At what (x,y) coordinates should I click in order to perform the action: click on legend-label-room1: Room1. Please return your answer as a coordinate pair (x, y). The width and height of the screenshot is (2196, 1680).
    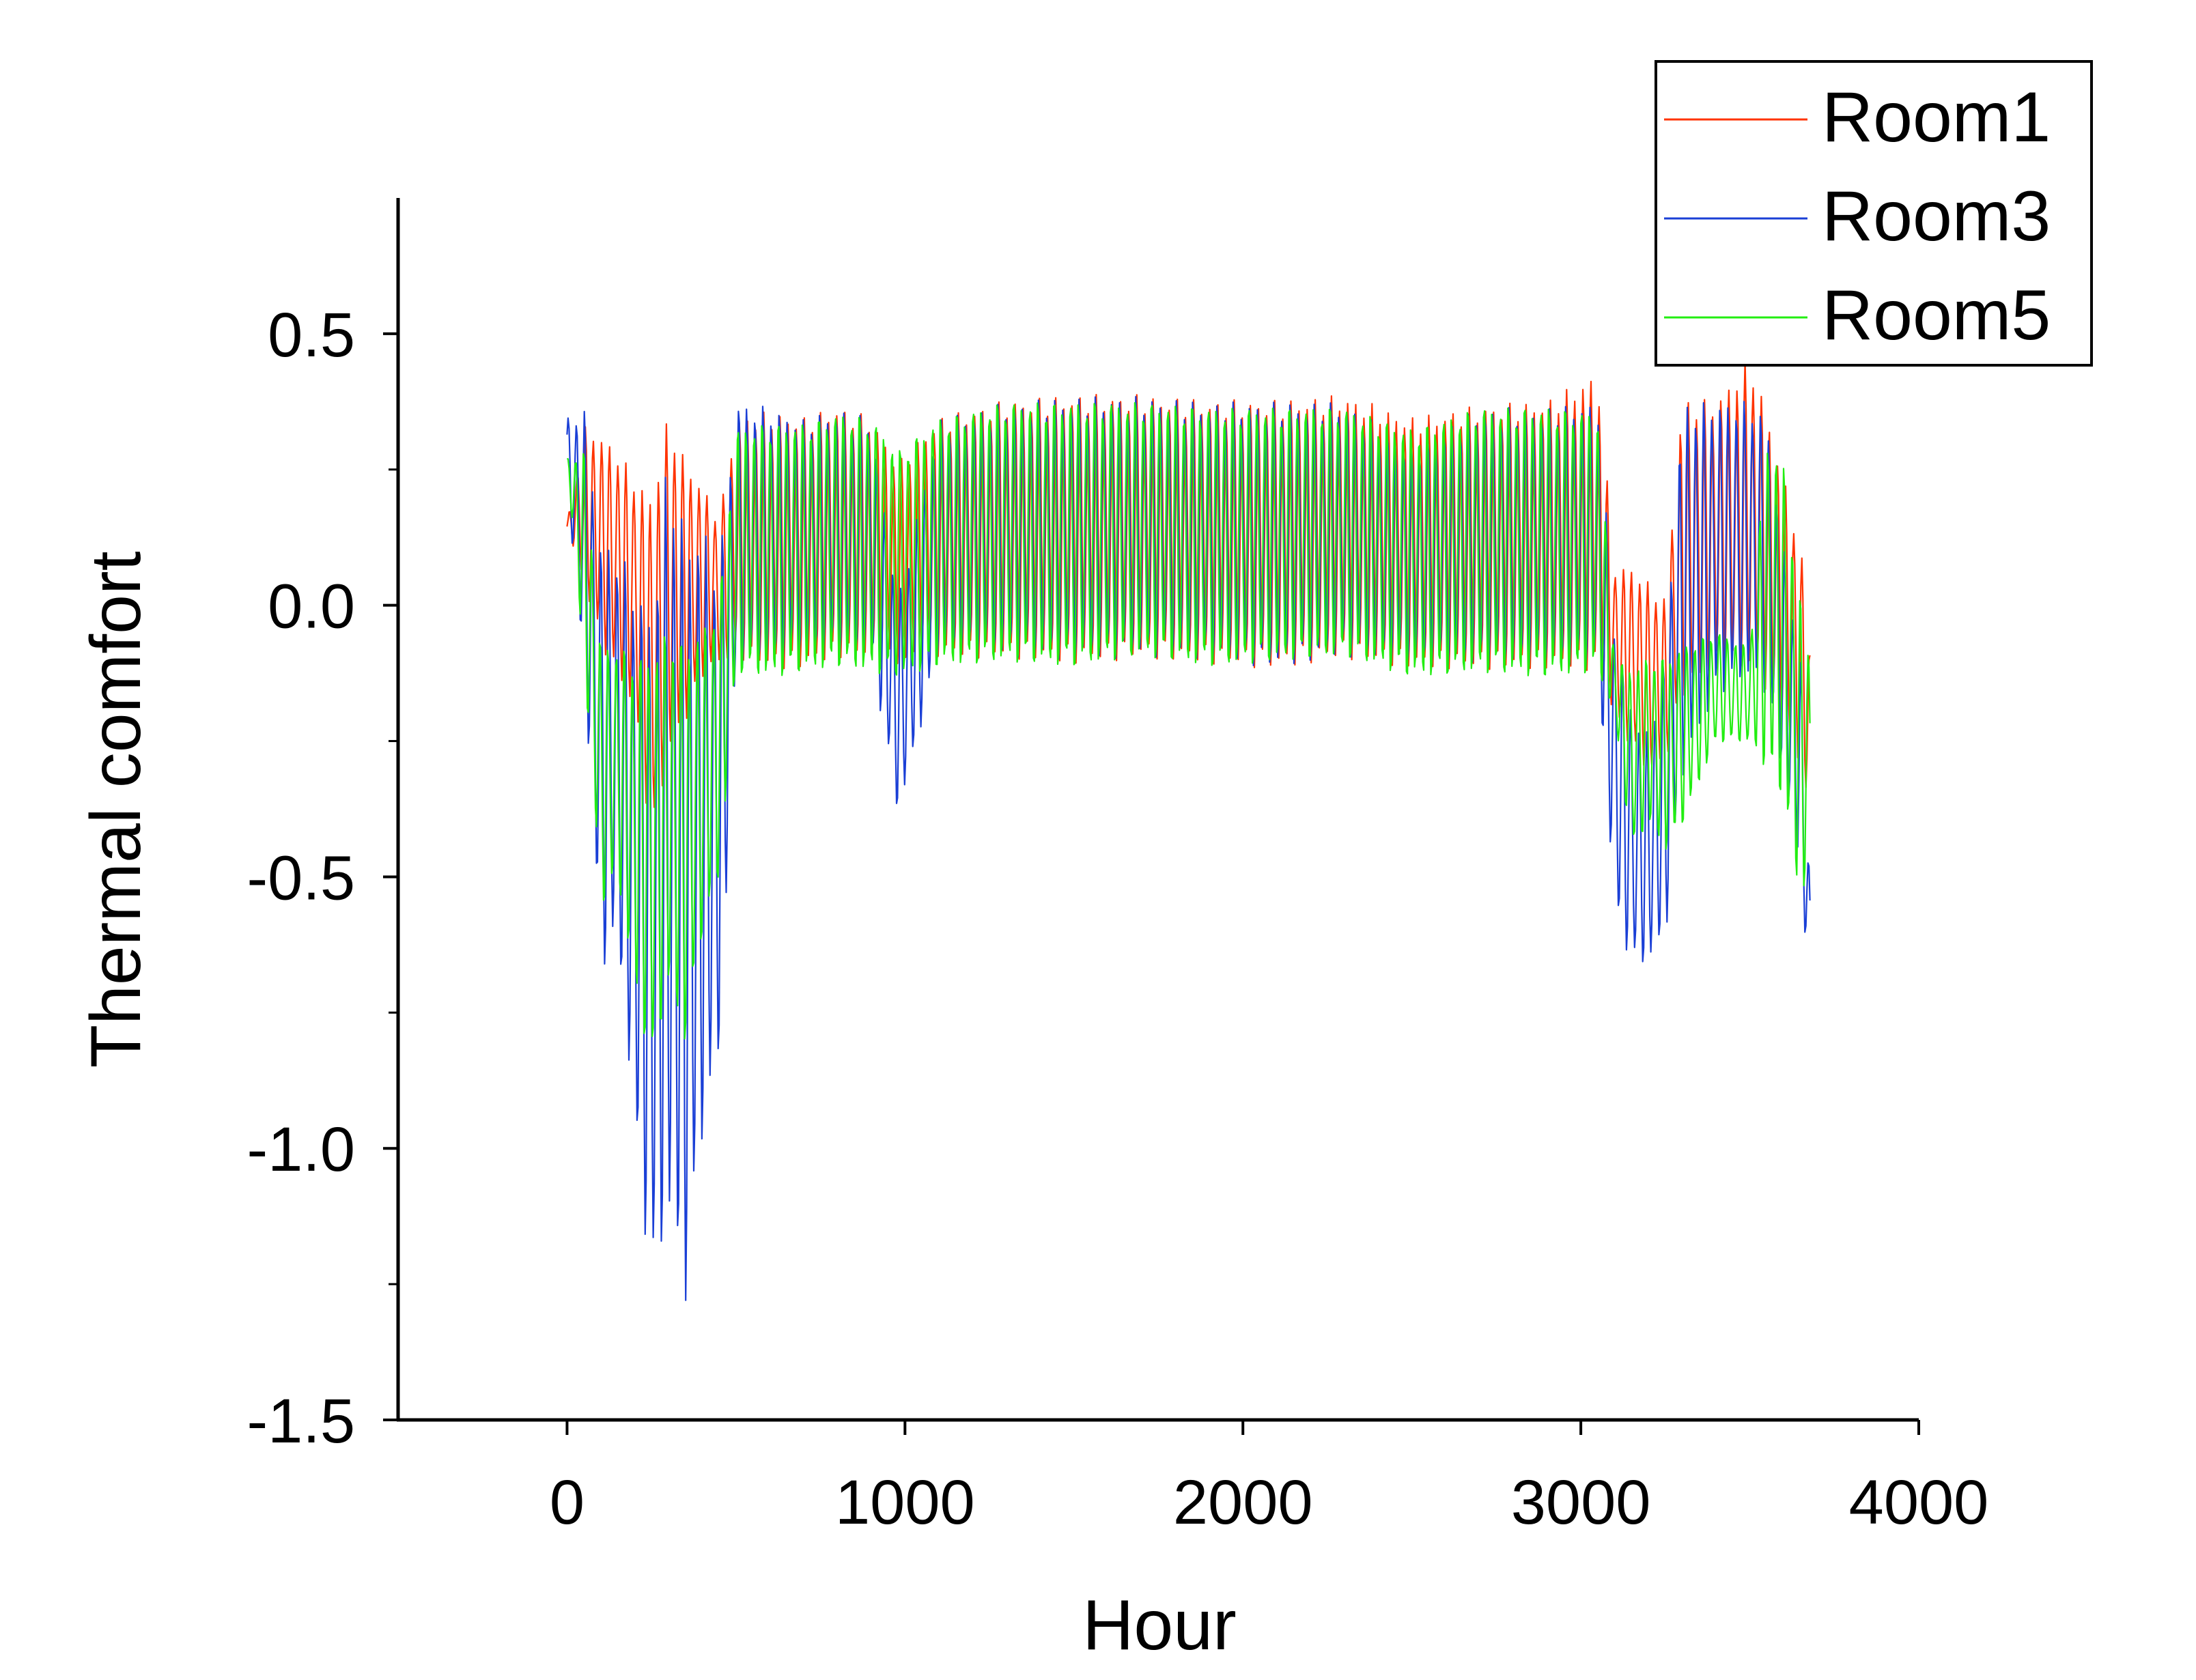
    Looking at the image, I should click on (1936, 117).